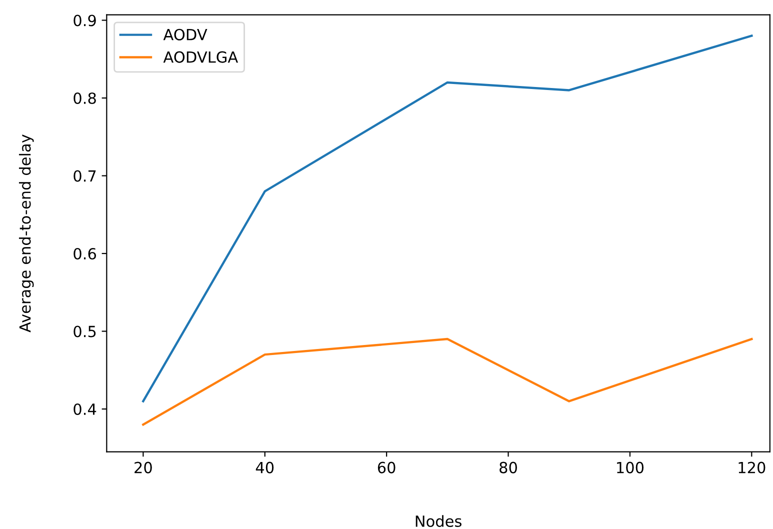  What do you see at coordinates (752, 468) in the screenshot?
I see `x-tick-label: 120` at bounding box center [752, 468].